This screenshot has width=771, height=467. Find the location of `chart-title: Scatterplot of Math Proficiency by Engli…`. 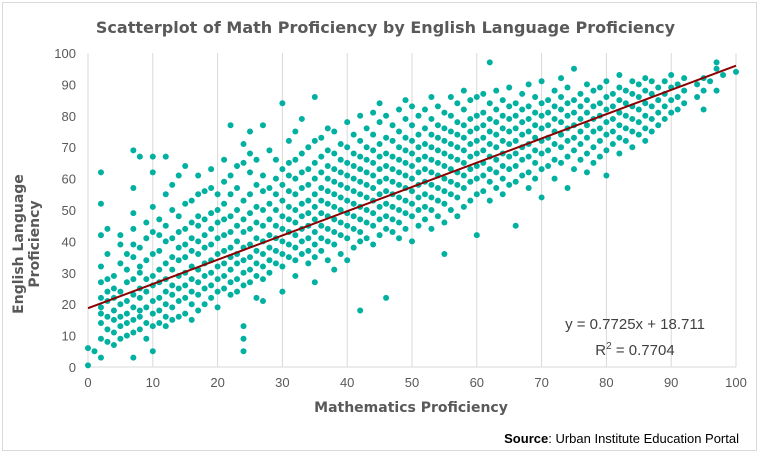

chart-title: Scatterplot of Math Proficiency by Engli… is located at coordinates (385, 27).